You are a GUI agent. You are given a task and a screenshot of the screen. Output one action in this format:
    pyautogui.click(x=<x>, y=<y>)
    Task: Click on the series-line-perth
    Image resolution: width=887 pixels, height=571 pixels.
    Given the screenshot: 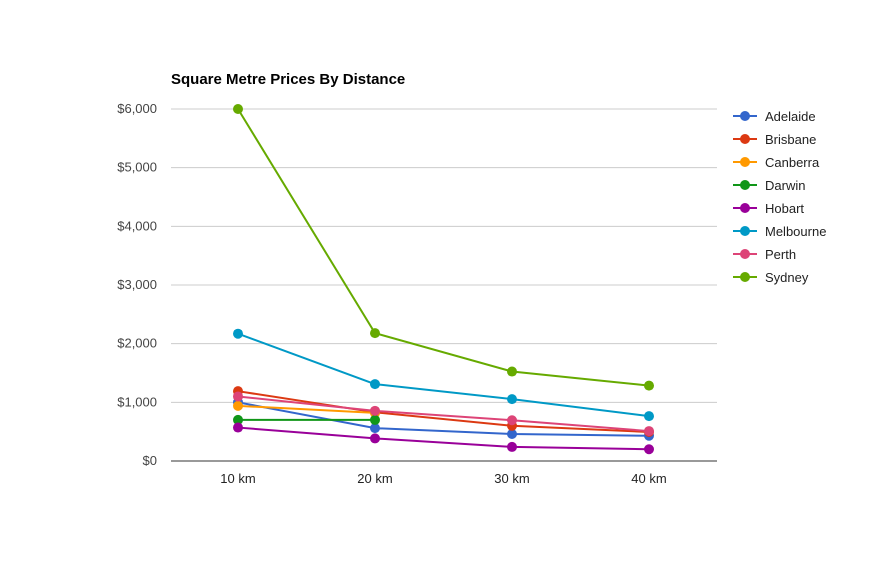 What is the action you would take?
    pyautogui.click(x=443, y=414)
    